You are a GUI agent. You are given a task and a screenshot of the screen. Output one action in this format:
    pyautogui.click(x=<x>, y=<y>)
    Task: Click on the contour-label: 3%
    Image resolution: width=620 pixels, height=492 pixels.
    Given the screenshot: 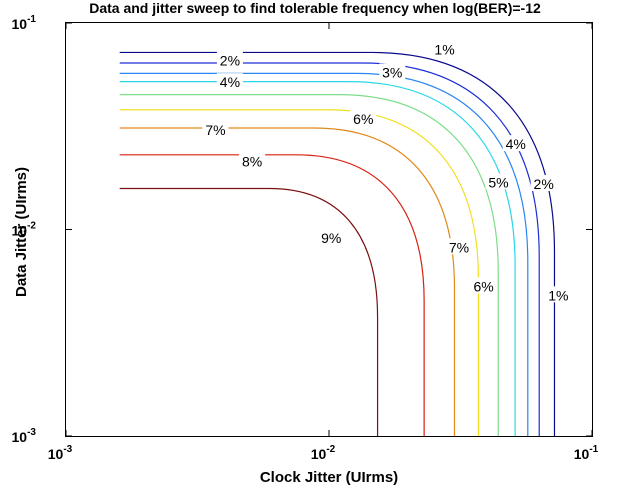 What is the action you would take?
    pyautogui.click(x=392, y=72)
    